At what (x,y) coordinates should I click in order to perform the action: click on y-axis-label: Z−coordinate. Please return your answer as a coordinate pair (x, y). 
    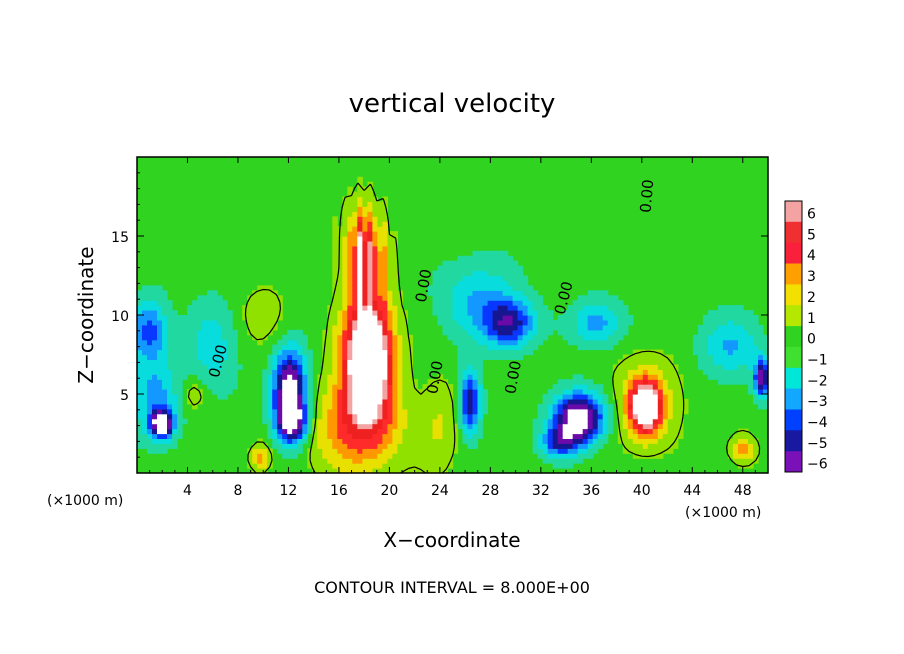
    Looking at the image, I should click on (86, 314).